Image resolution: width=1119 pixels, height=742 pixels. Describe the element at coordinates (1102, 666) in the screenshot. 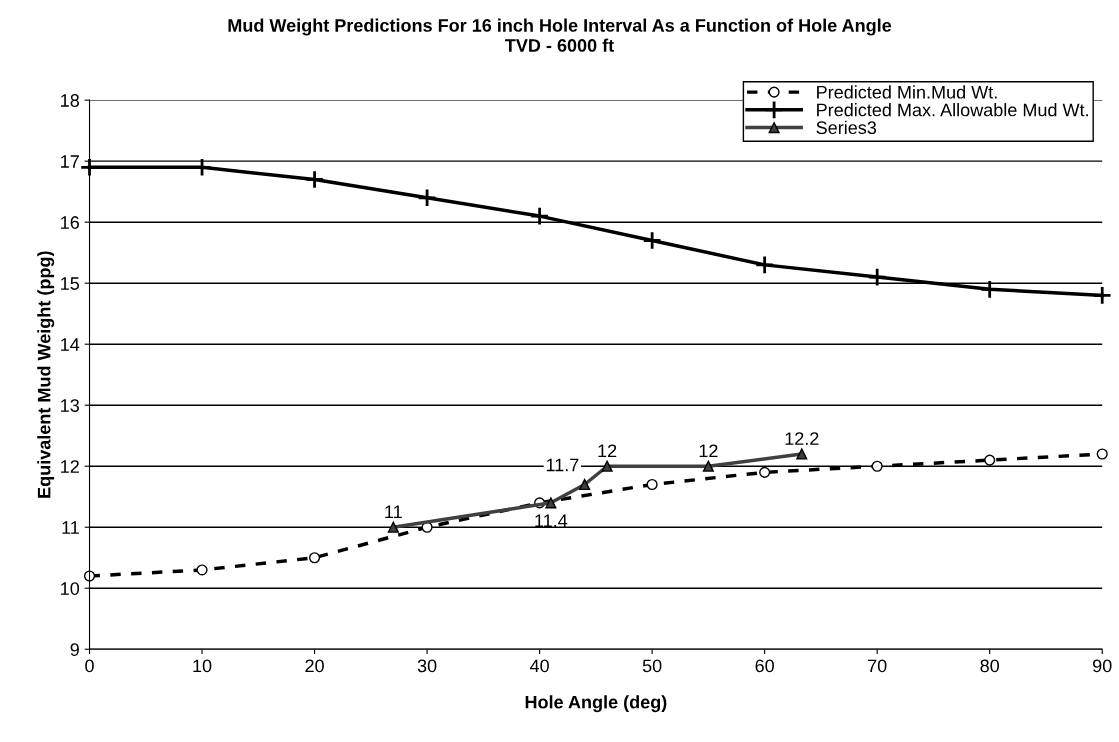

I see `x-tick-label: 90` at that location.